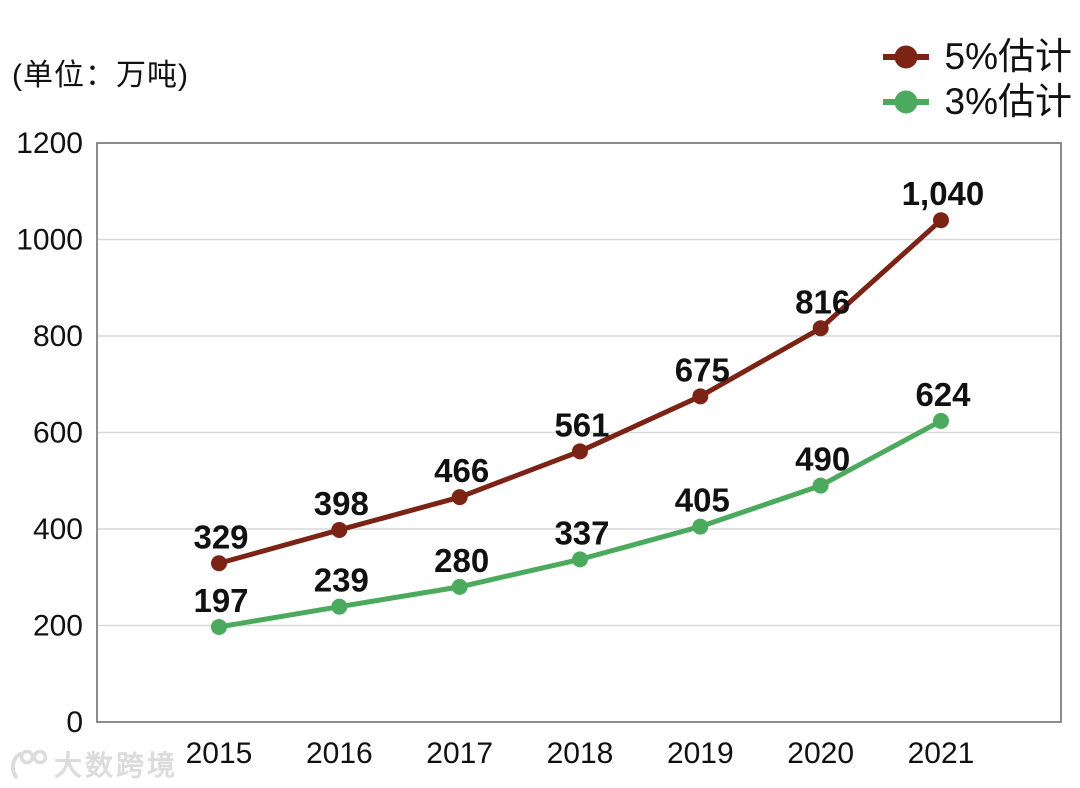 The height and width of the screenshot is (788, 1080). Describe the element at coordinates (822, 301) in the screenshot. I see `data-label: 816` at that location.